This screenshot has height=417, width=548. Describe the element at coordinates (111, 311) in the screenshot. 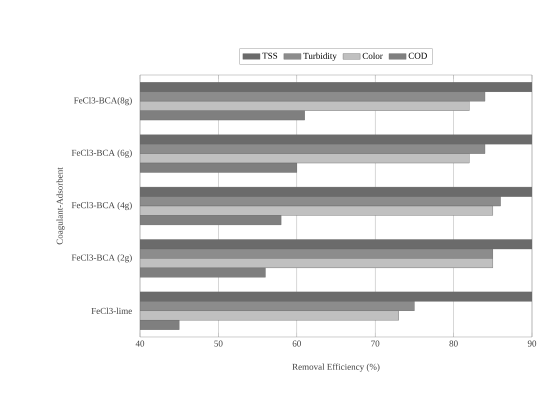

I see `y-tick-label: FeCl3-lime` at that location.